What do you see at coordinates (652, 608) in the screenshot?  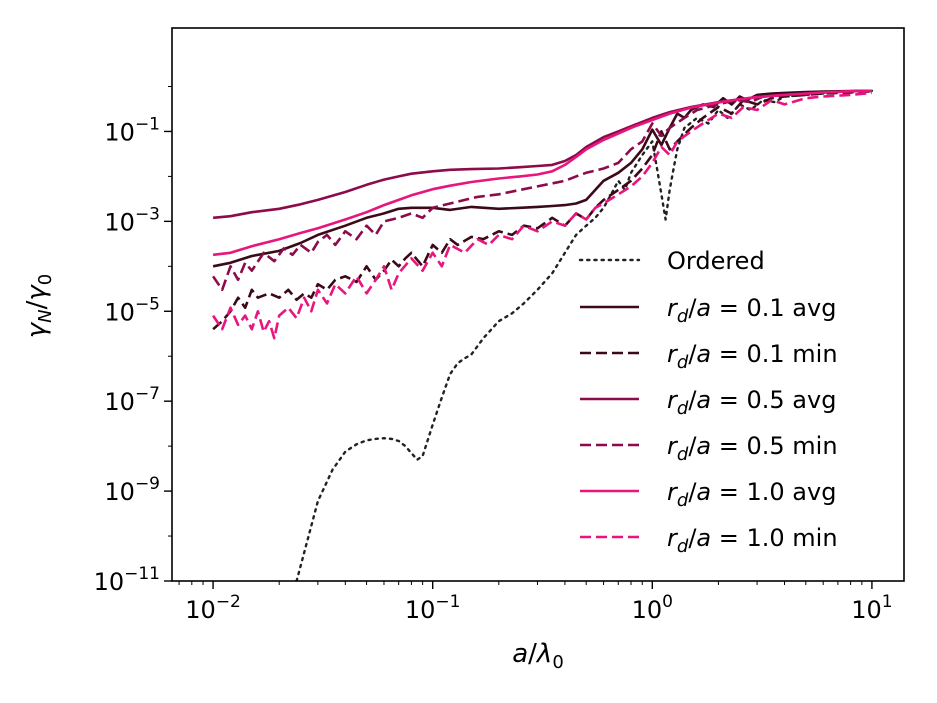 I see `x-tick-label-2: 10⁰` at bounding box center [652, 608].